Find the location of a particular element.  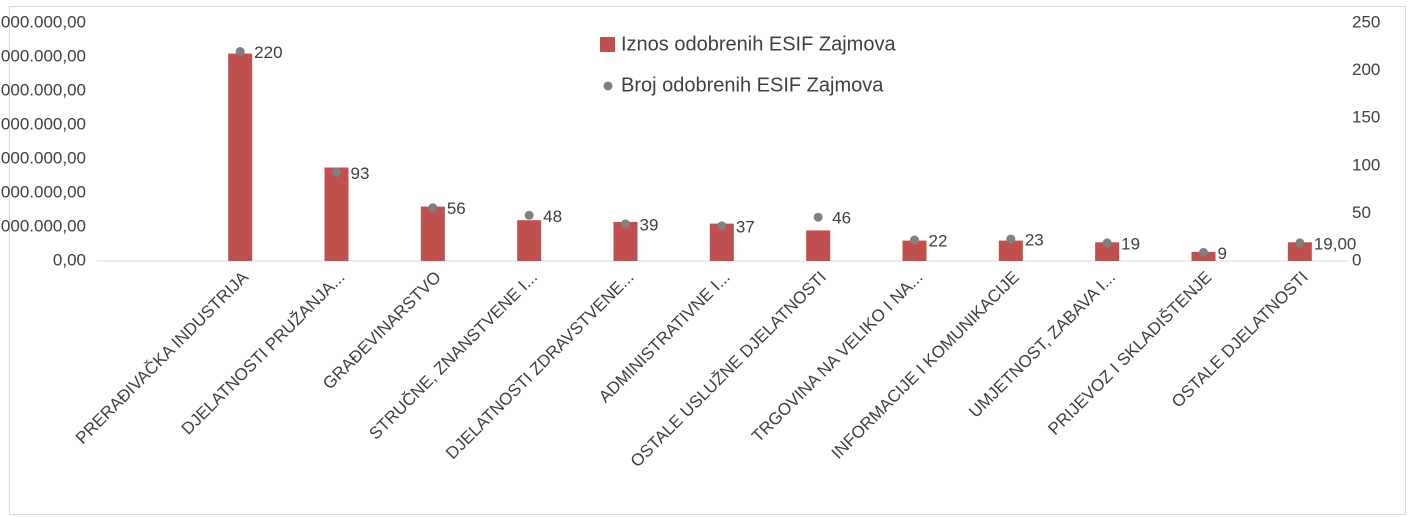

y-tick-label: 50.000.000,00 is located at coordinates (43, 89).